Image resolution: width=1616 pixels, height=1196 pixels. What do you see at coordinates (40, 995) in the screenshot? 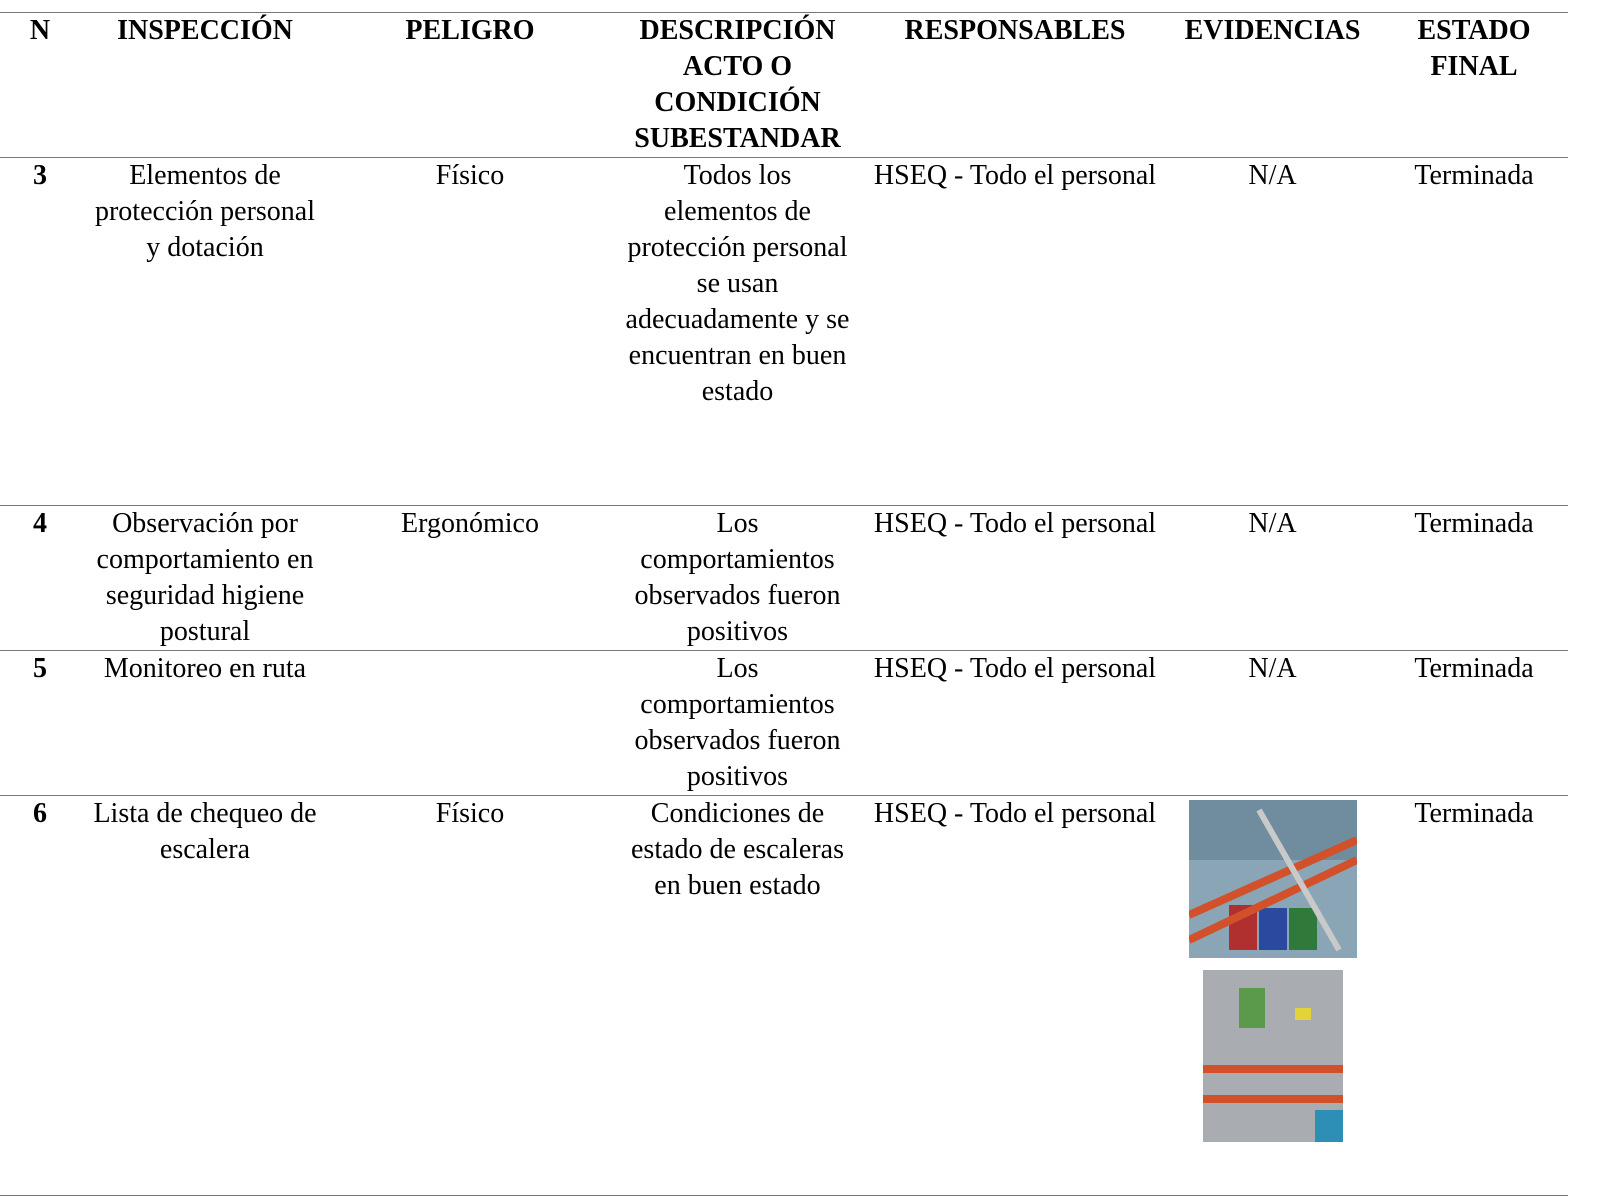
I see `cell-n: 6` at bounding box center [40, 995].